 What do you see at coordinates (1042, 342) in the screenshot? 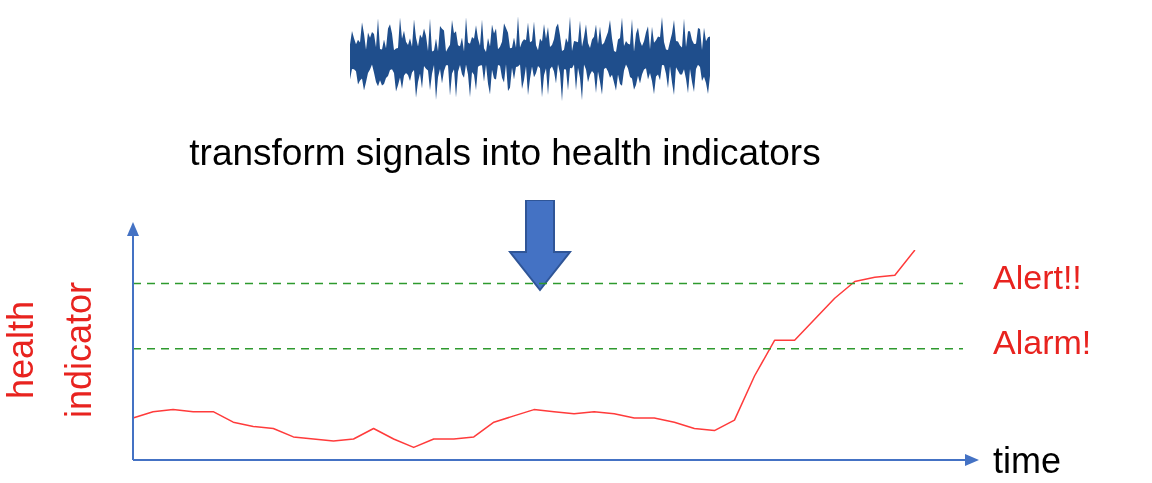
I see `ref-line-label: Alarm!` at bounding box center [1042, 342].